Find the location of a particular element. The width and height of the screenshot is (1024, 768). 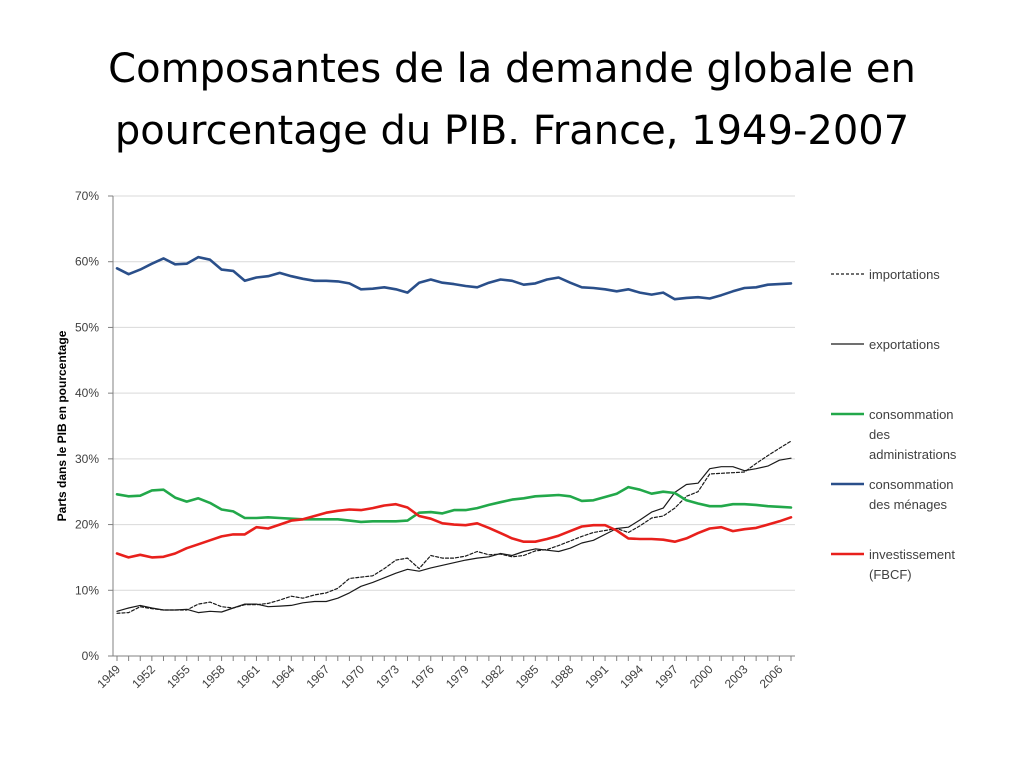

legend-label: administrations is located at coordinates (913, 454).